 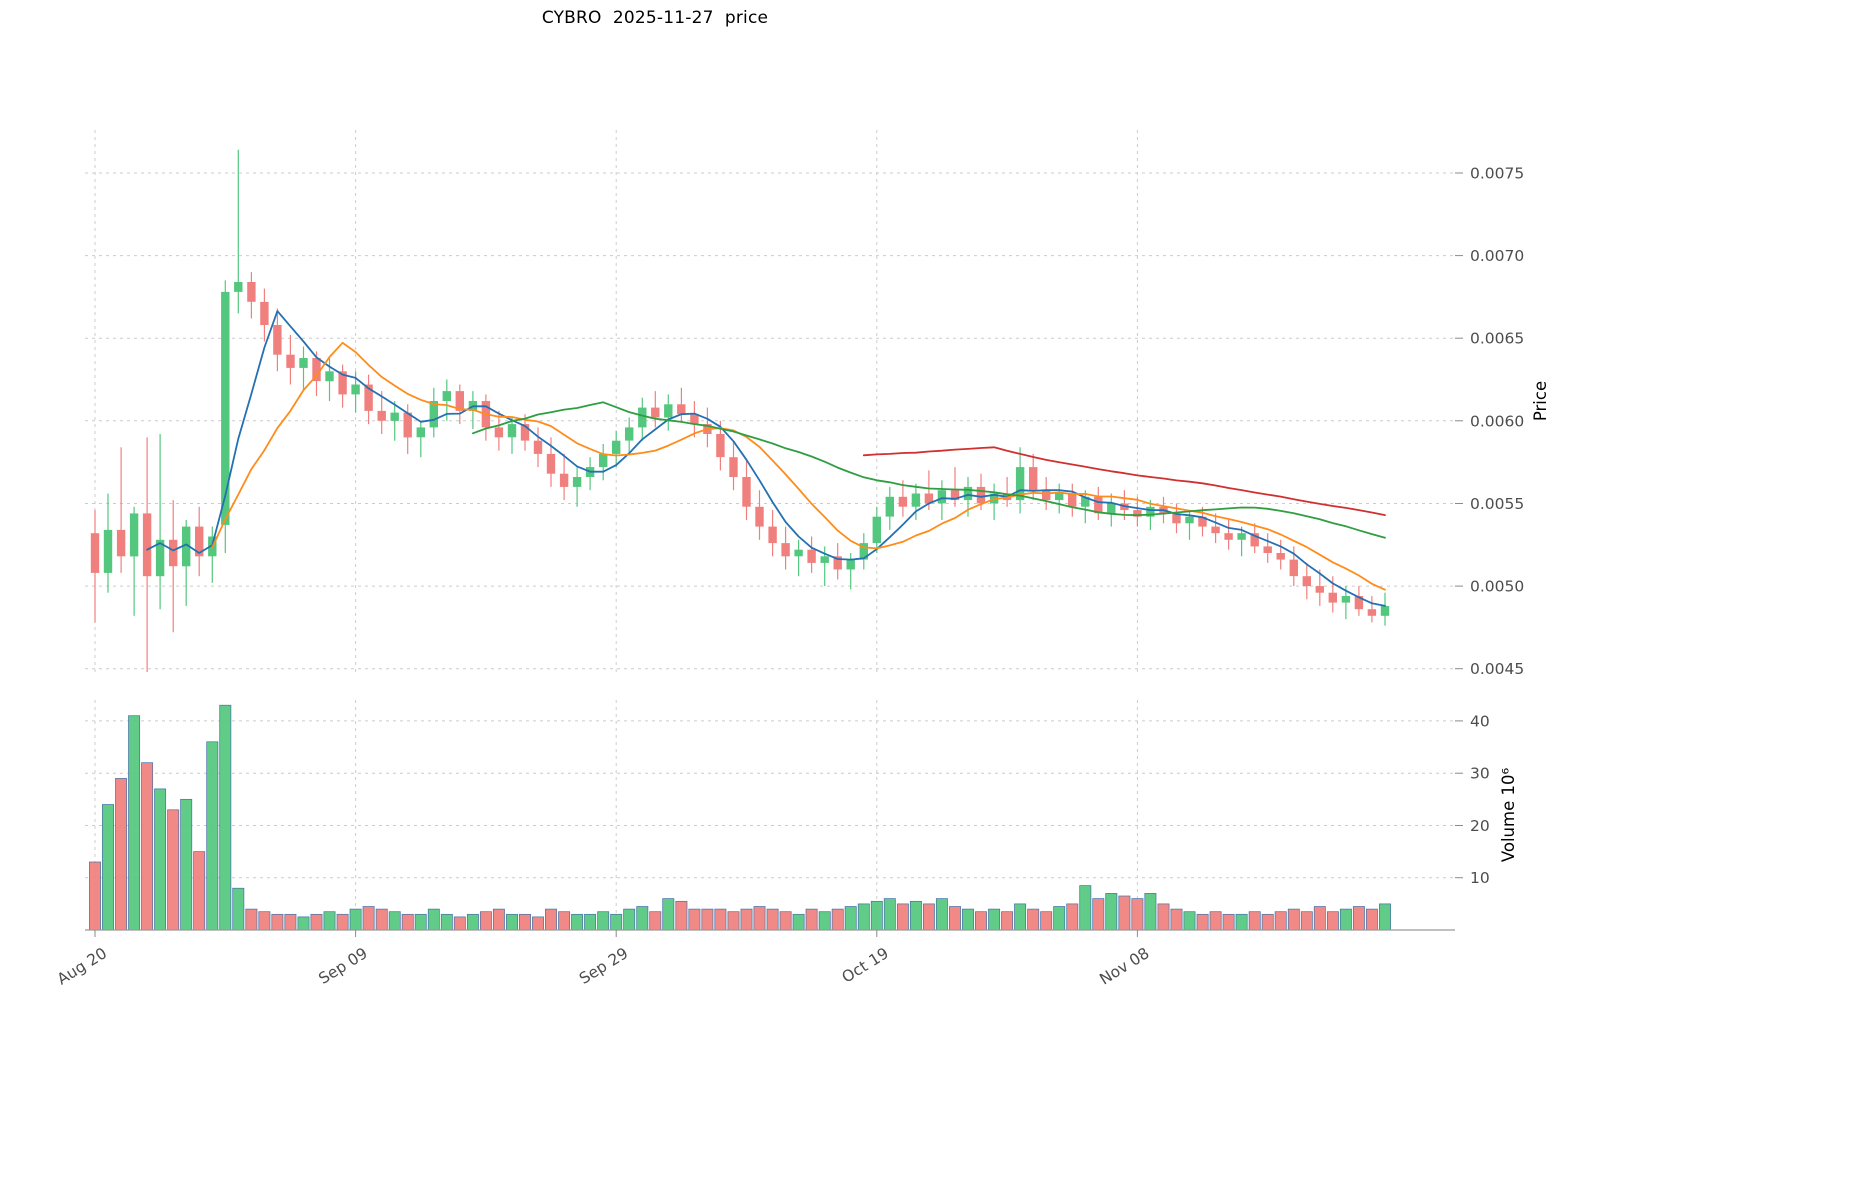 What do you see at coordinates (1508, 815) in the screenshot?
I see `volume-axis-title: Volume 10⁶` at bounding box center [1508, 815].